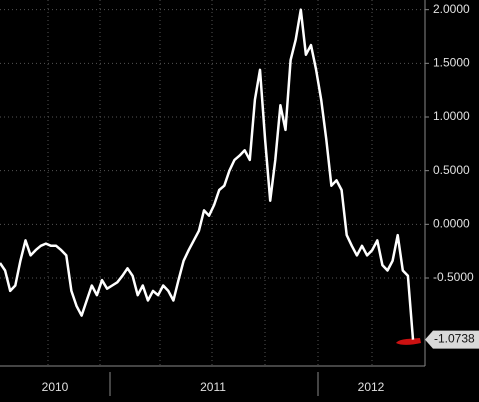 The width and height of the screenshot is (479, 402). I want to click on x-tick-label: 2011, so click(213, 387).